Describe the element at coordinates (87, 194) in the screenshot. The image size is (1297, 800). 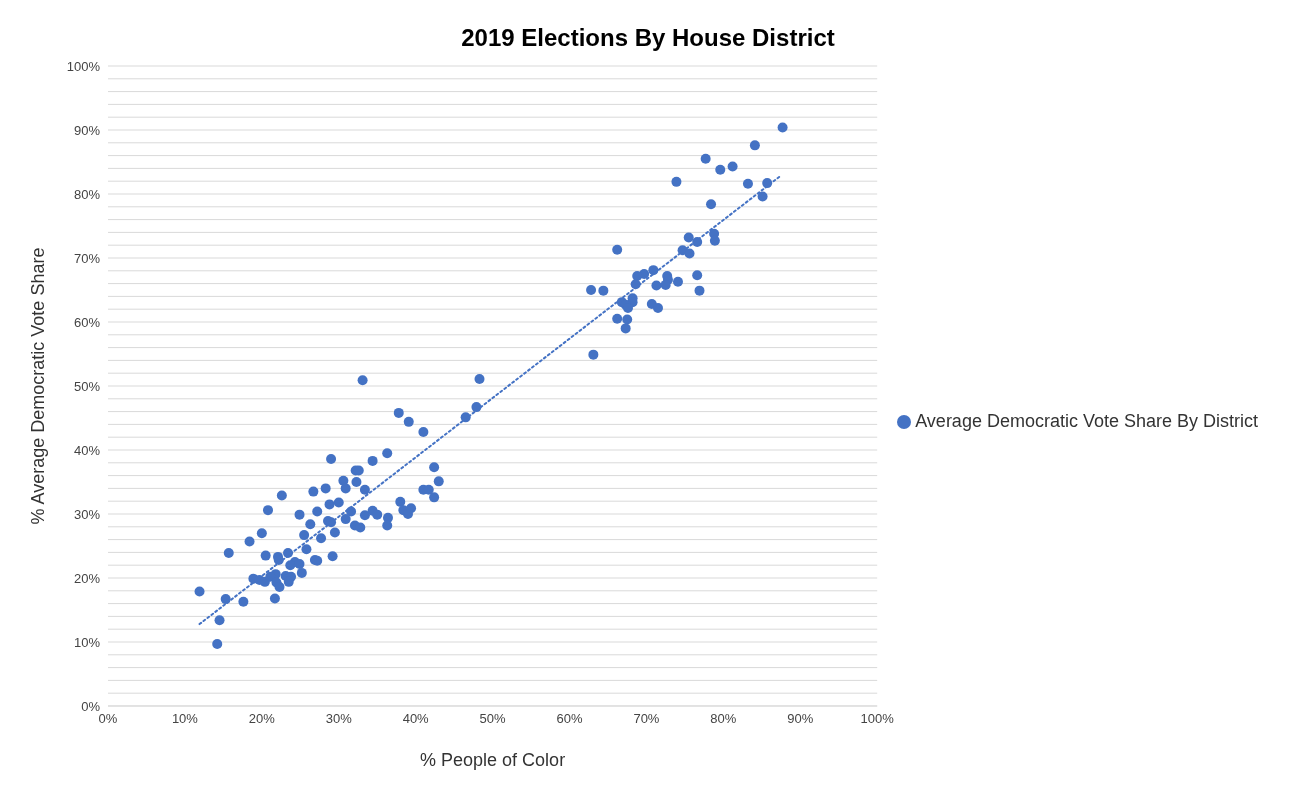
I see `y-tick-label: 80%` at that location.